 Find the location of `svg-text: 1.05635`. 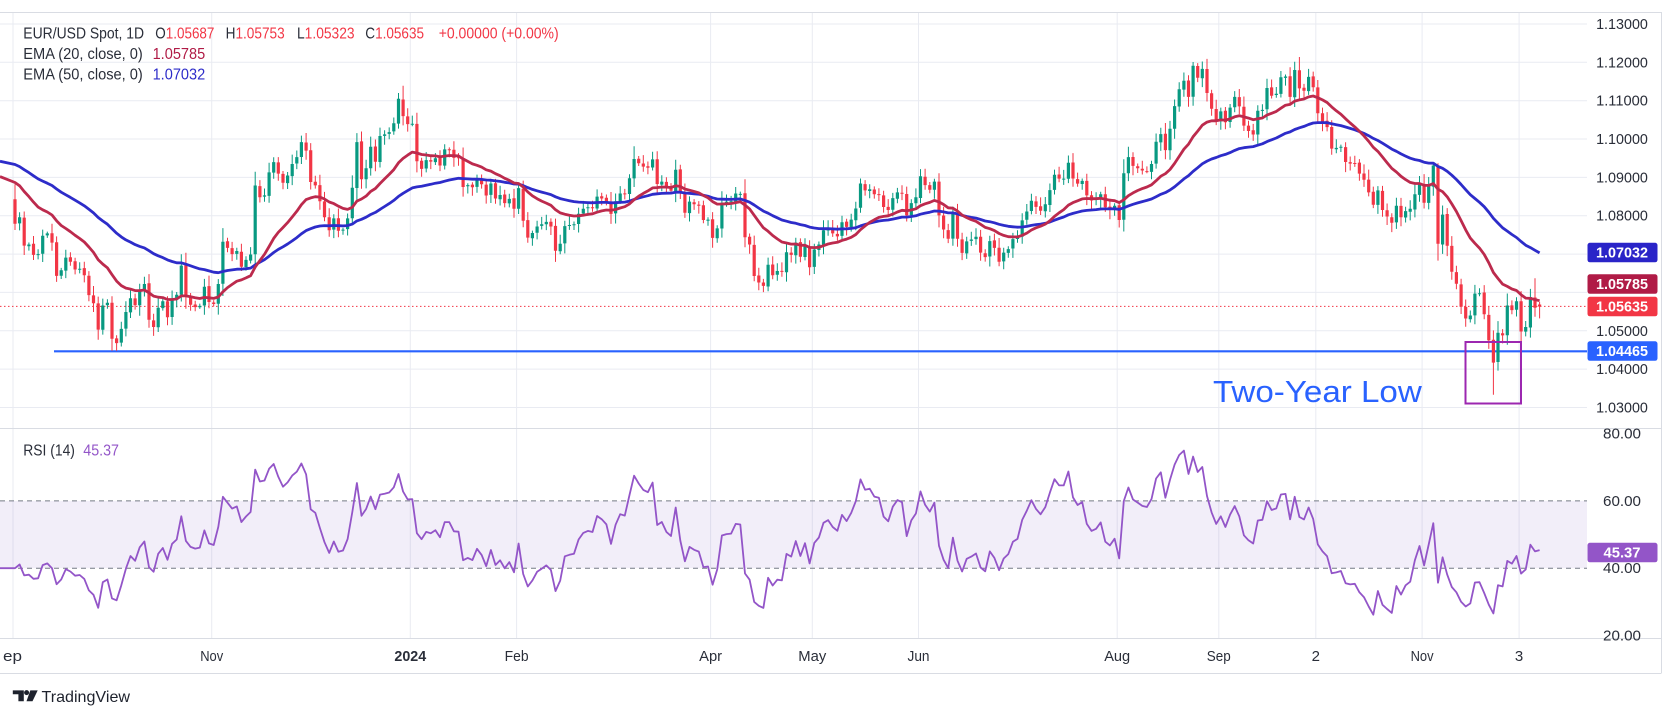

svg-text: 1.05635 is located at coordinates (1622, 308).